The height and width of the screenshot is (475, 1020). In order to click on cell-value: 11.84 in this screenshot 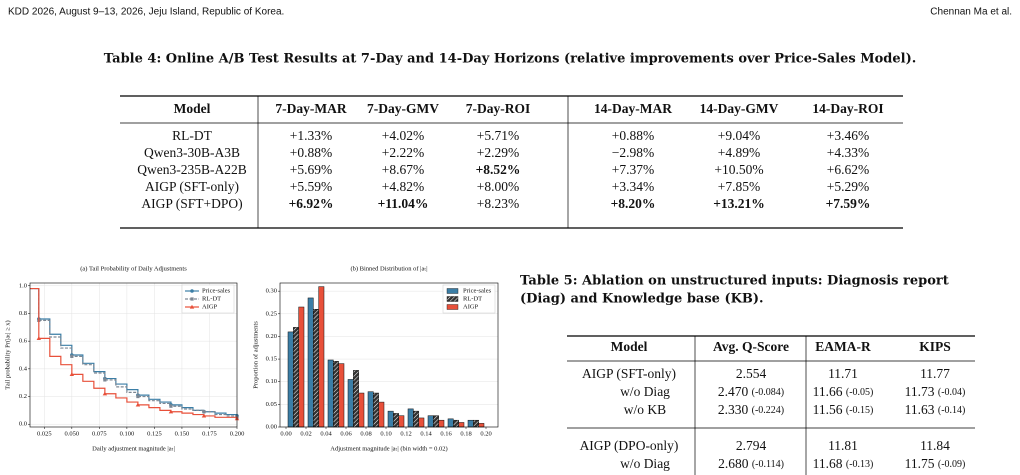, I will do `click(935, 445)`.